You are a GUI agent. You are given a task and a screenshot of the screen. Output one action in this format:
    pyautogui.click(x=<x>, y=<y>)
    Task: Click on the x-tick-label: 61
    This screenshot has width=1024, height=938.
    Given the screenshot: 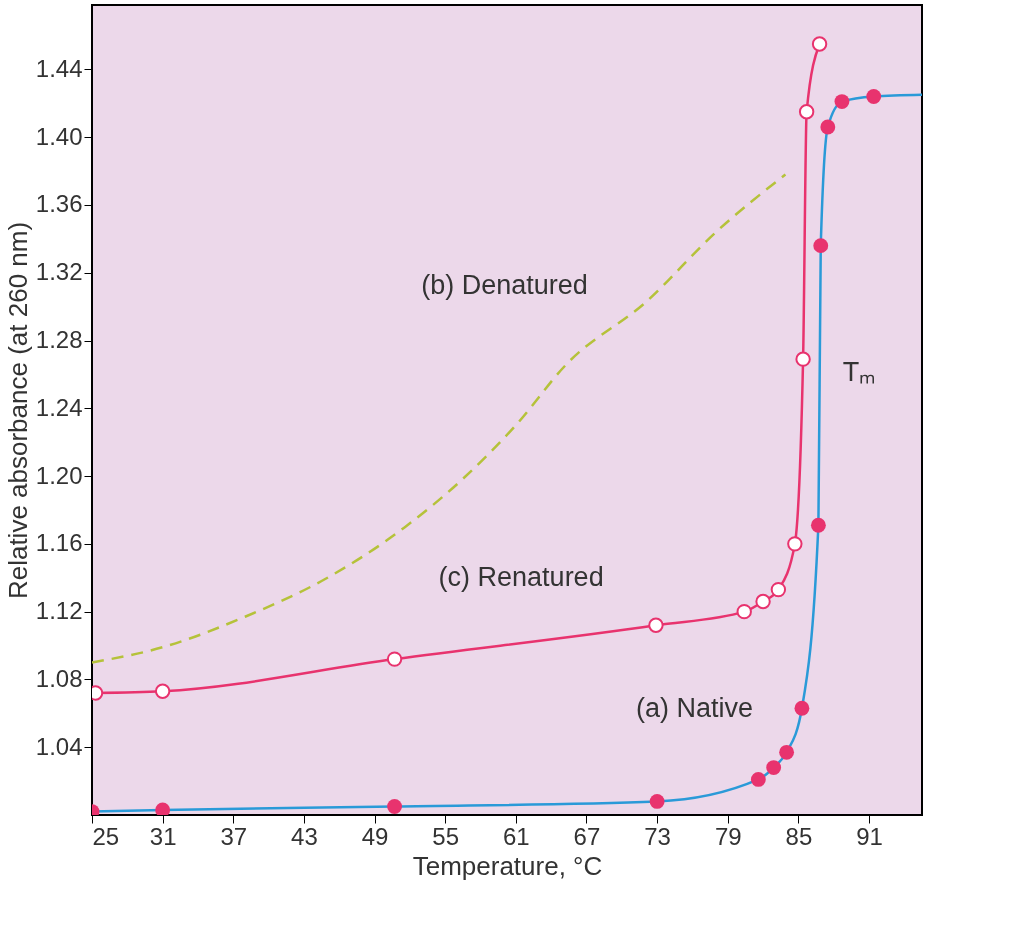 What is the action you would take?
    pyautogui.click(x=516, y=836)
    